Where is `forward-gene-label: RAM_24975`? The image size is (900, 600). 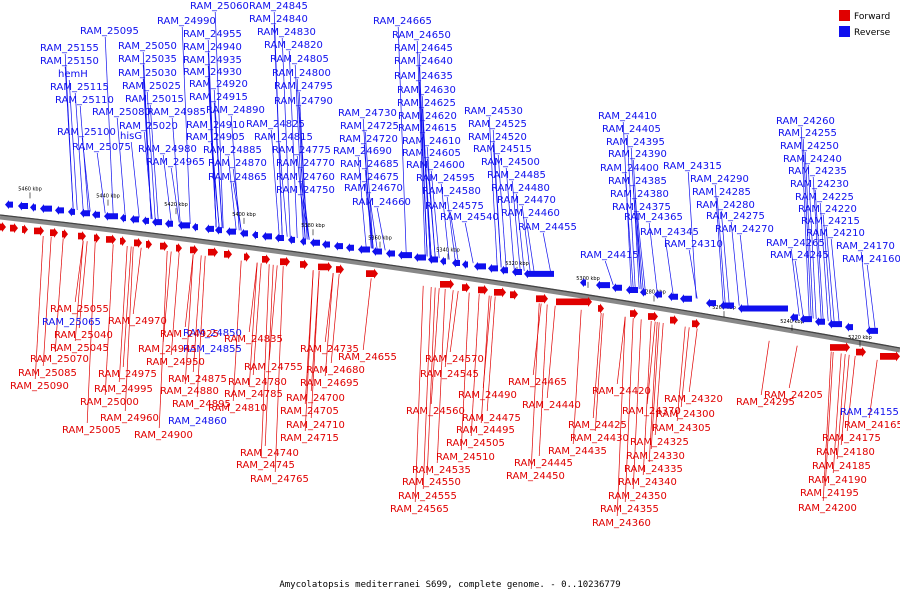 forward-gene-label: RAM_24975 is located at coordinates (127, 374).